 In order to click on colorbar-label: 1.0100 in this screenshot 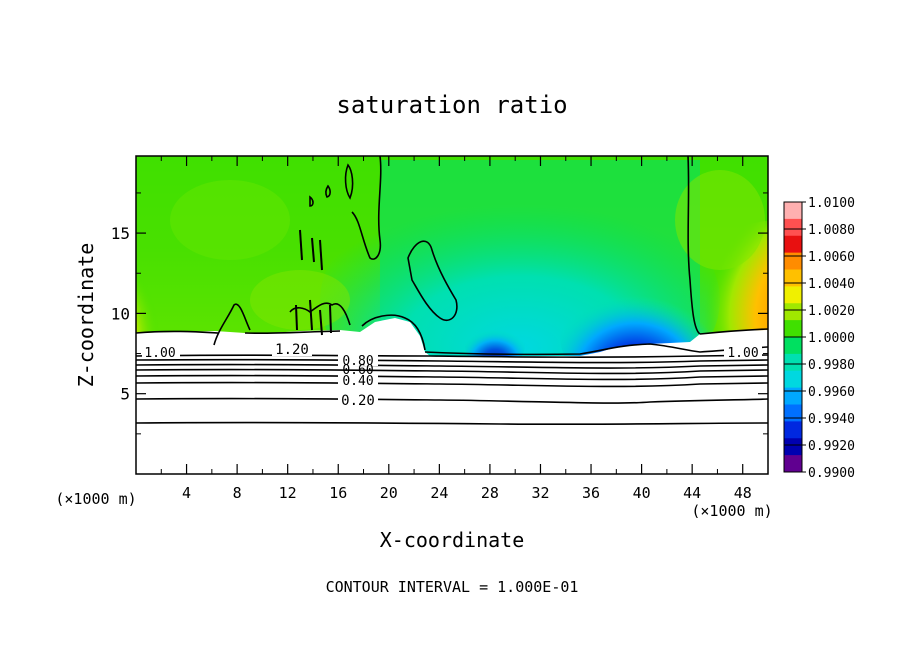, I will do `click(831, 203)`.